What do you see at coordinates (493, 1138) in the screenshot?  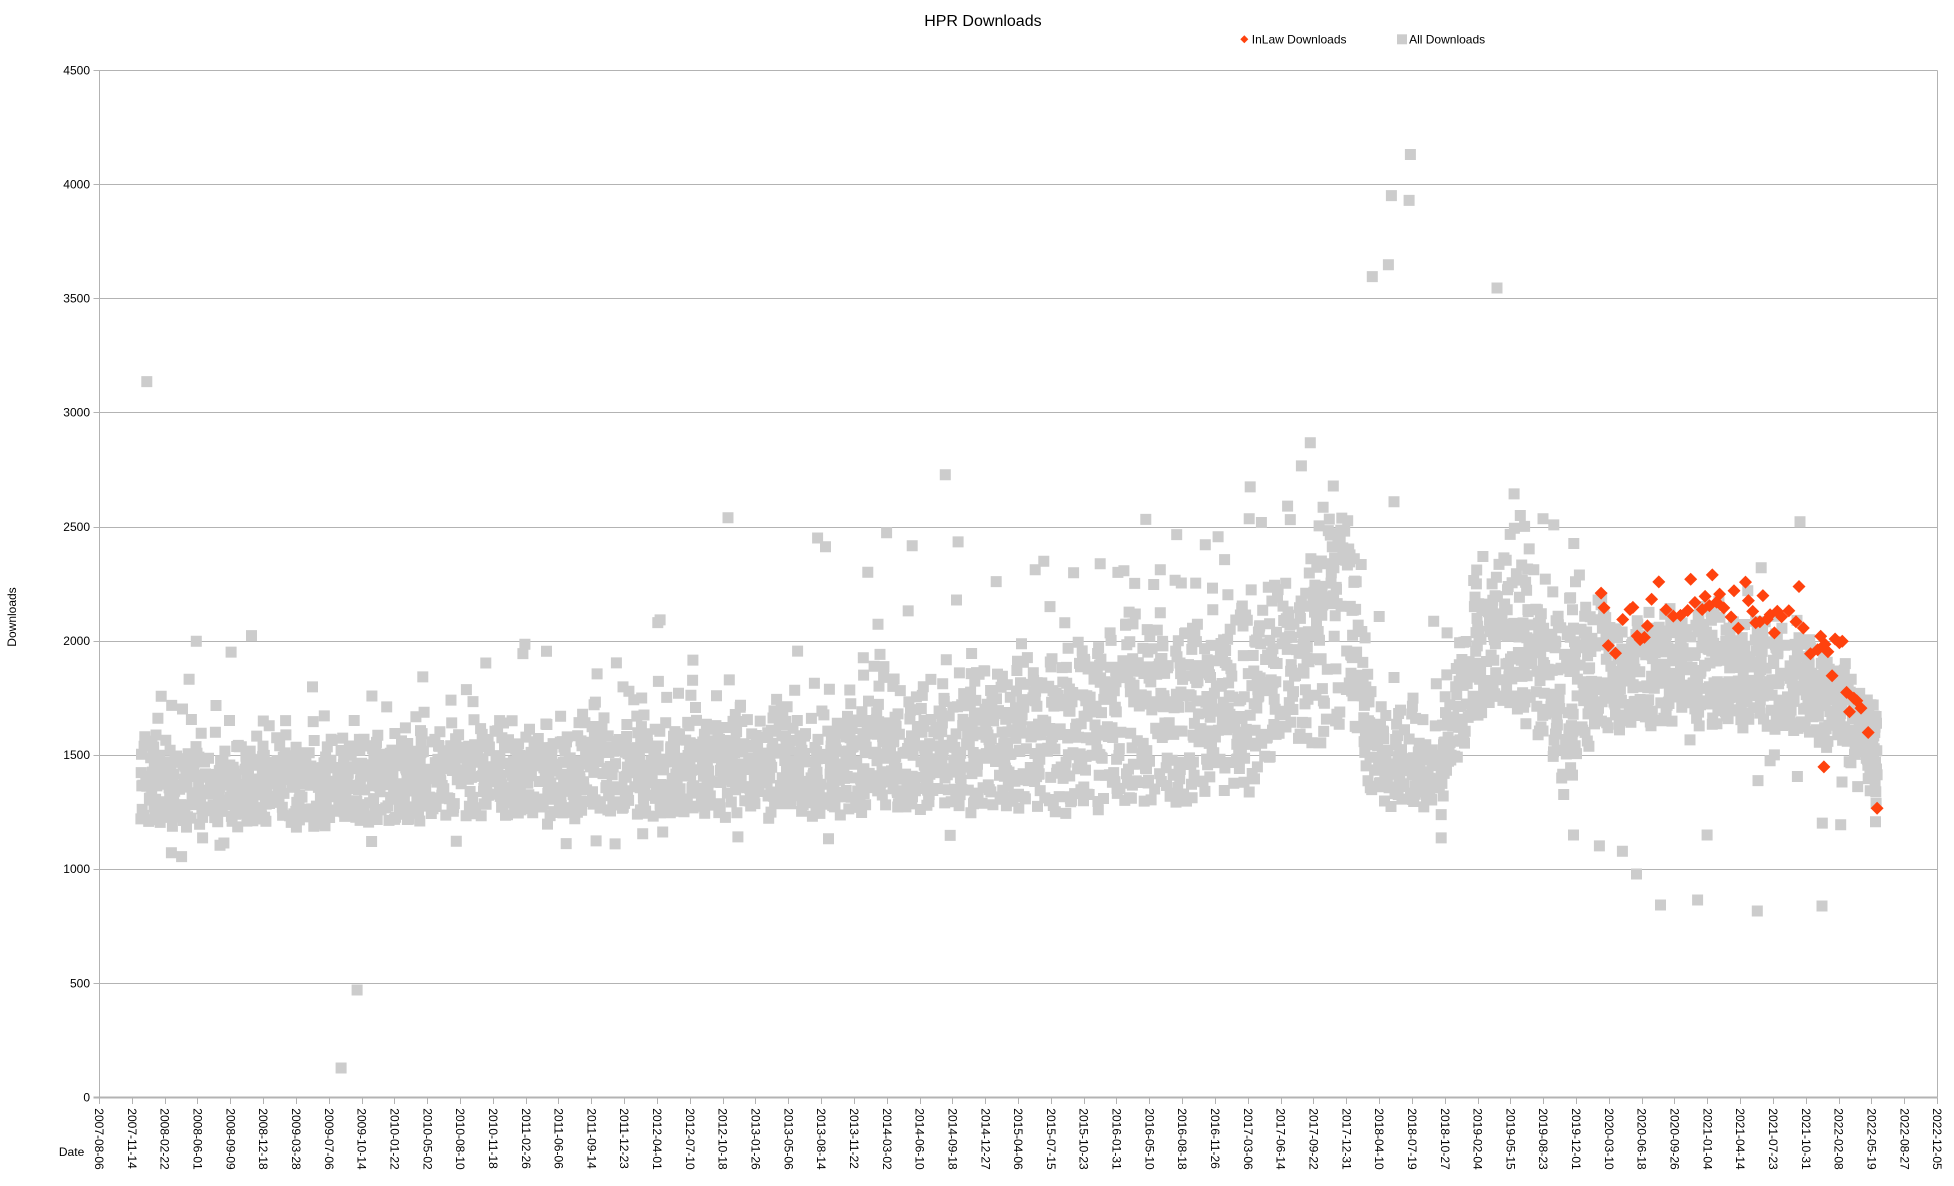 I see `svg-text: 2010-11-18` at bounding box center [493, 1138].